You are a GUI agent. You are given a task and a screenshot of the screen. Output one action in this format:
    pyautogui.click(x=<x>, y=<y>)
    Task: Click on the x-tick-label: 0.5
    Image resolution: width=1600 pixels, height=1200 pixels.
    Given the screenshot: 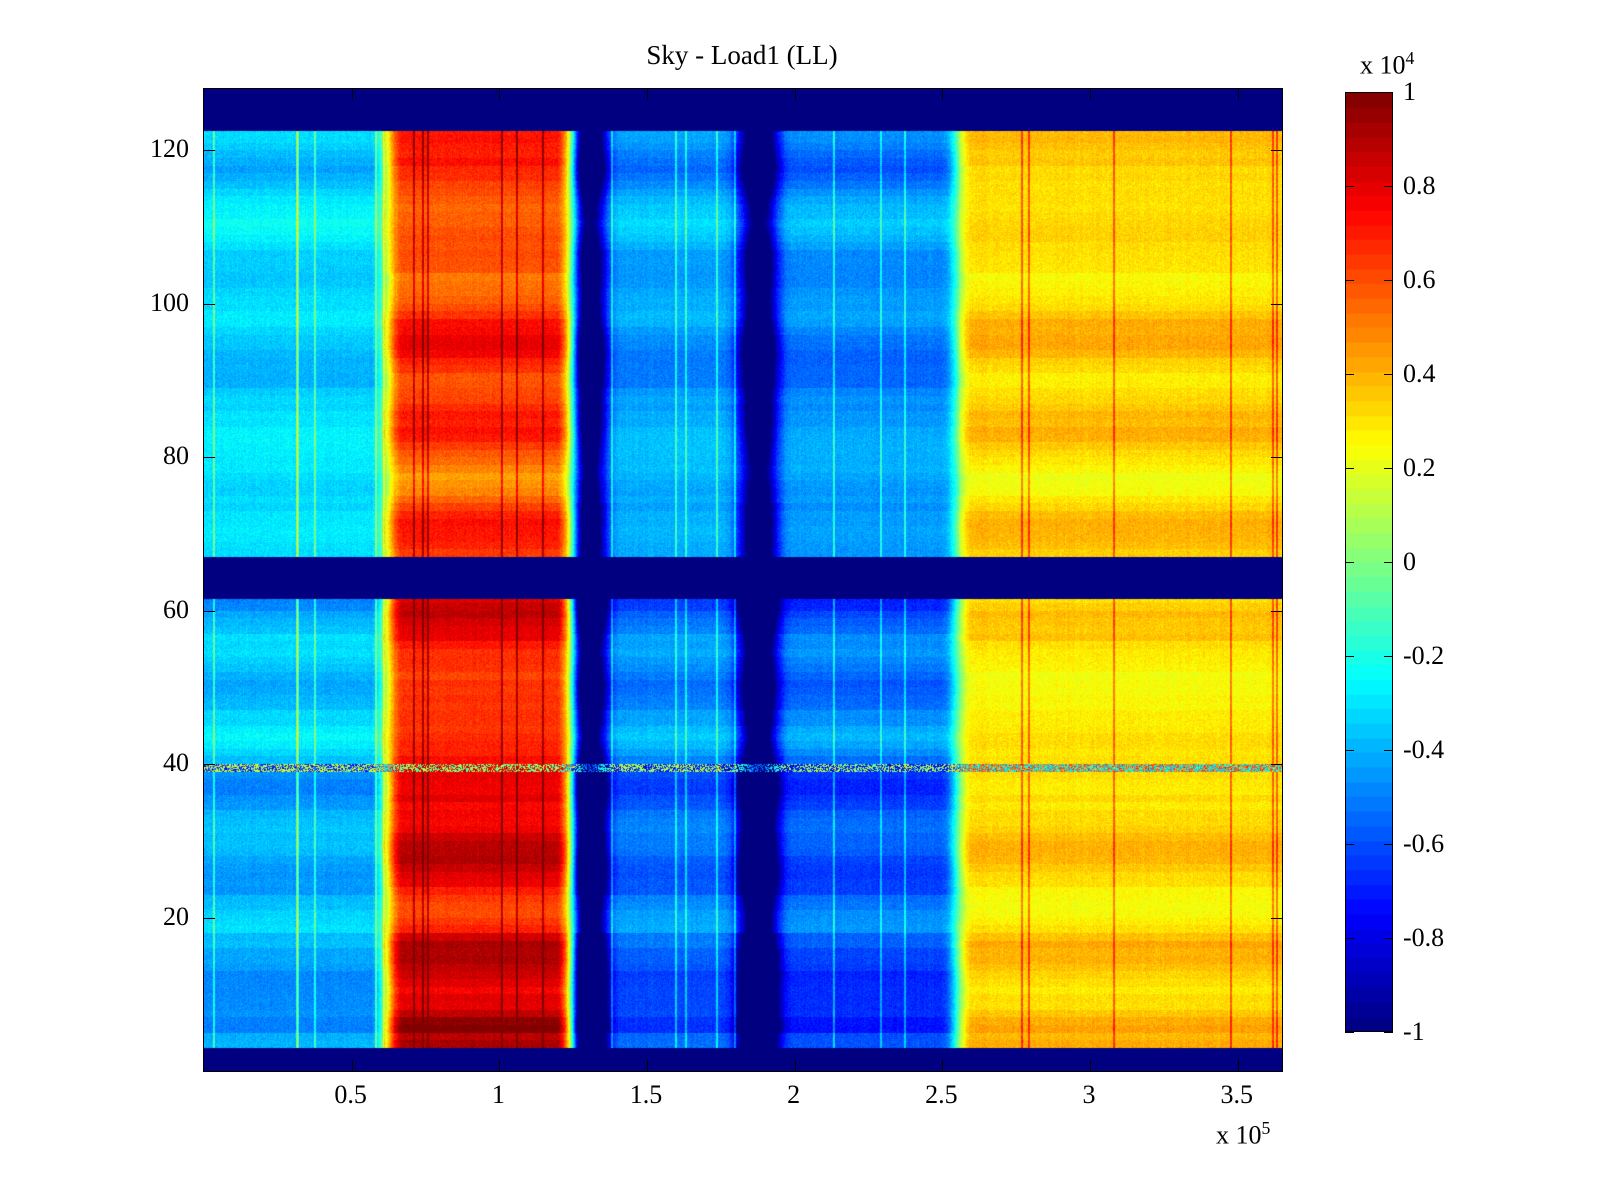 What is the action you would take?
    pyautogui.click(x=350, y=1094)
    